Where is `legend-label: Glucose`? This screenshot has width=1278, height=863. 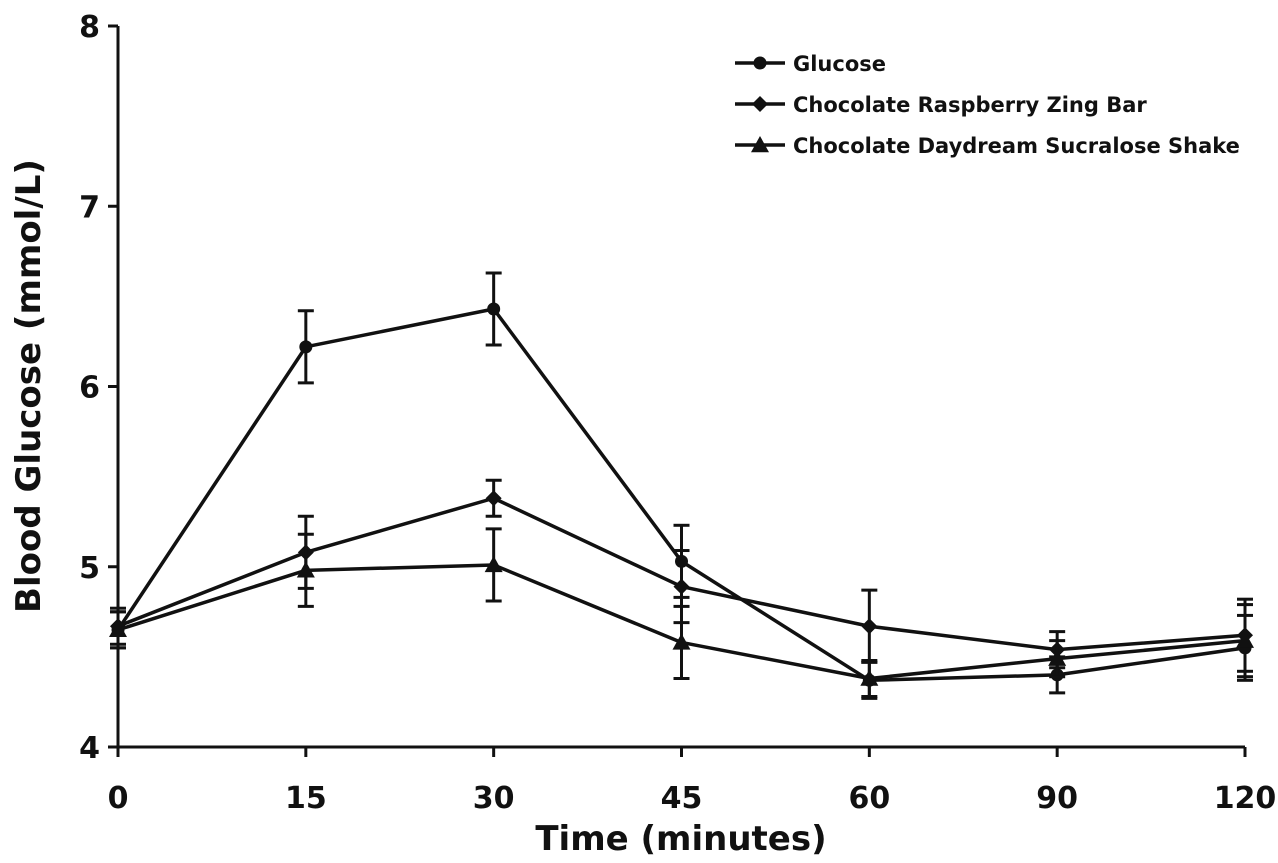
legend-label: Glucose is located at coordinates (839, 64).